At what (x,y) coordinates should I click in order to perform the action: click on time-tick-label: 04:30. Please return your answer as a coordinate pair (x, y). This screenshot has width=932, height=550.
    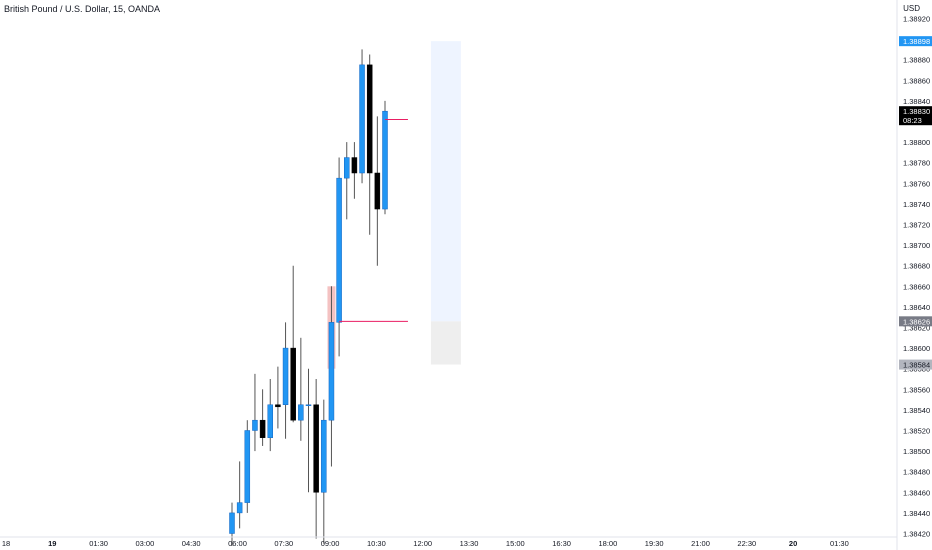
    Looking at the image, I should click on (191, 543).